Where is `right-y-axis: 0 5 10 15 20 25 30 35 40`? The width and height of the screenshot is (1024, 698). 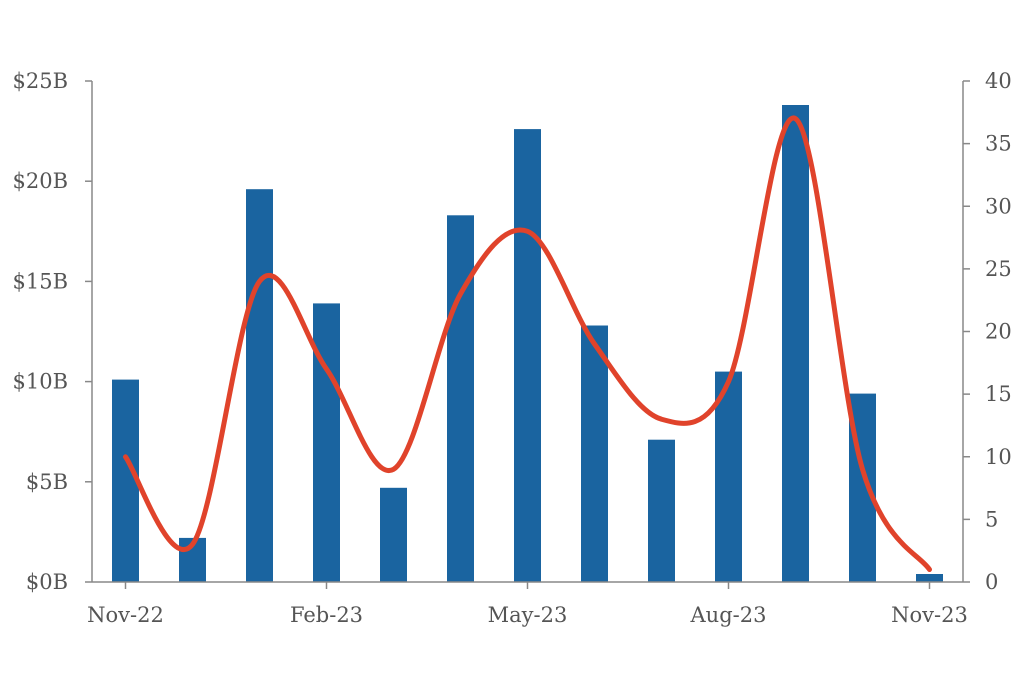
right-y-axis: 0 5 10 15 20 25 30 35 40 is located at coordinates (987, 331).